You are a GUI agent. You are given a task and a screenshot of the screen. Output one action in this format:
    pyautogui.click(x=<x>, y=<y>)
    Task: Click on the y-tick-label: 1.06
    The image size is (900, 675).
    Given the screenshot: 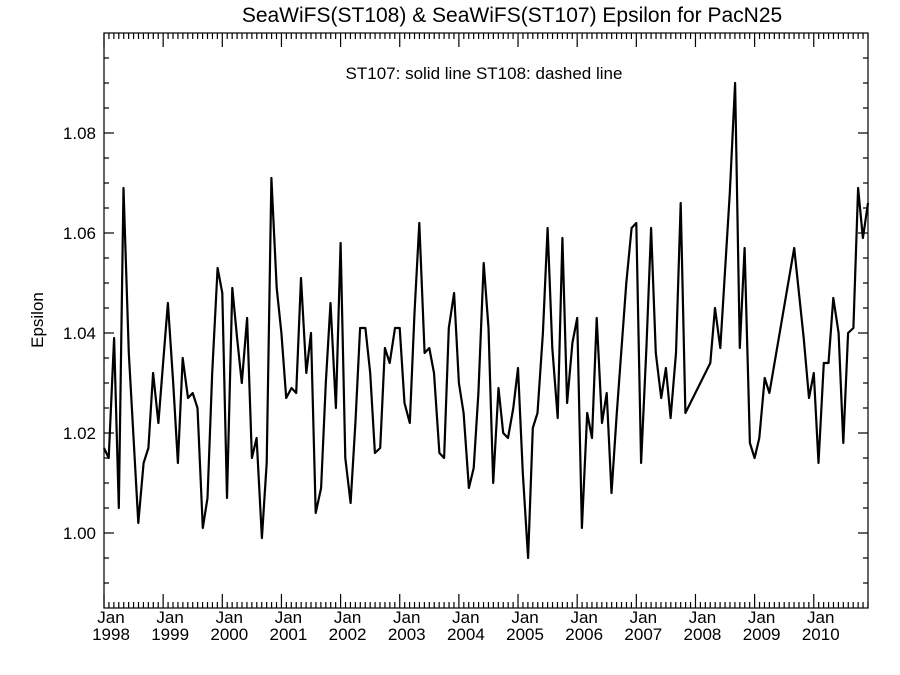 What is the action you would take?
    pyautogui.click(x=79, y=233)
    